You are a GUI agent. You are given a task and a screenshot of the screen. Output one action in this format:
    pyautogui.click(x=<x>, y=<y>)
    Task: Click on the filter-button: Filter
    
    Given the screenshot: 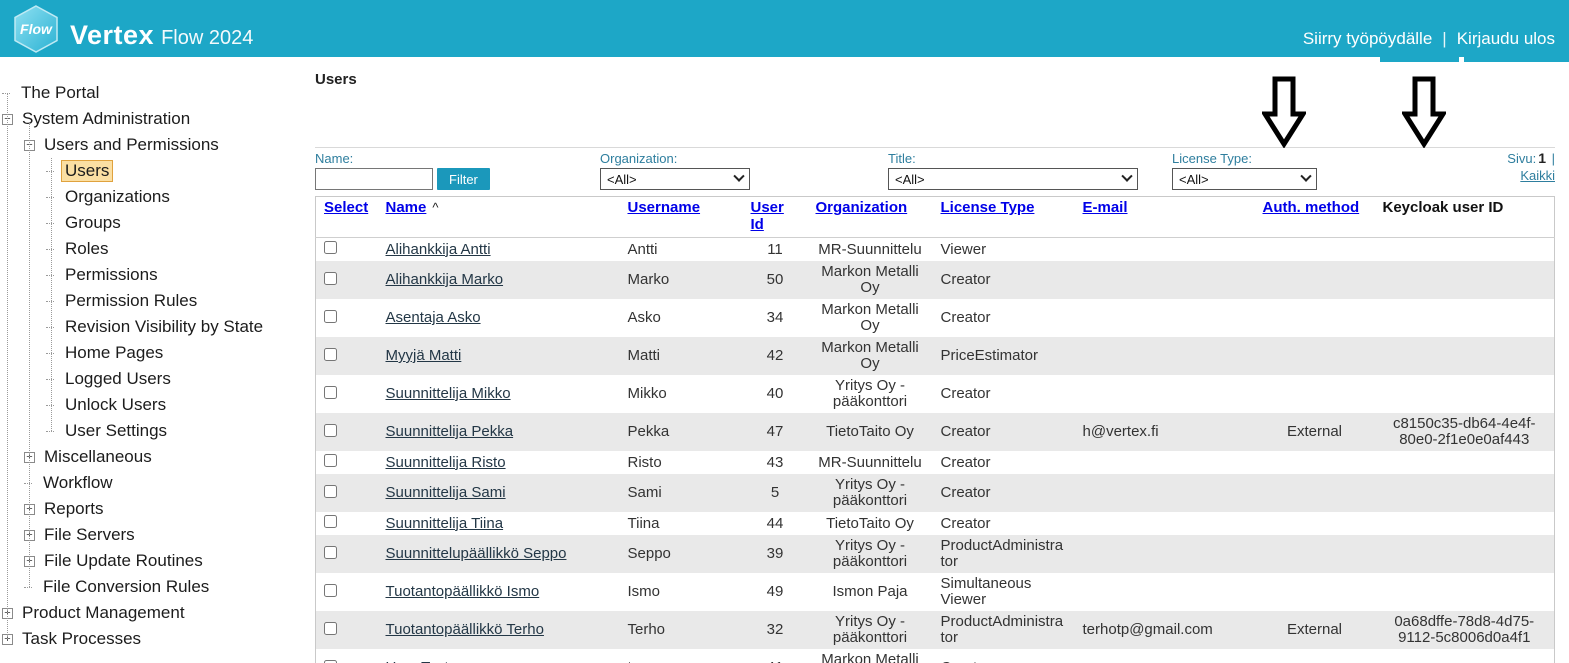 What is the action you would take?
    pyautogui.click(x=463, y=179)
    